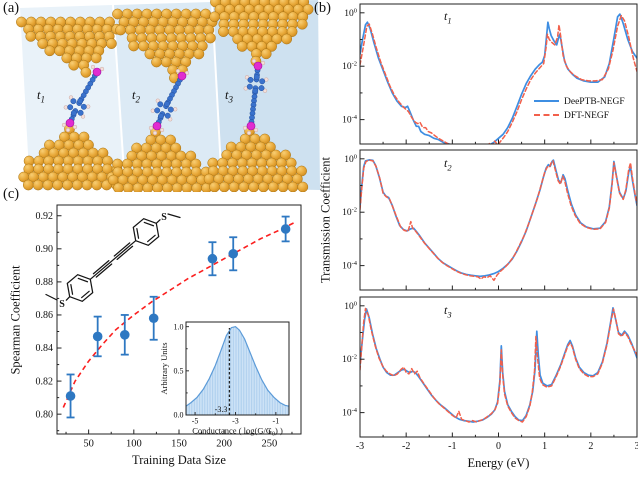  Describe the element at coordinates (449, 20) in the screenshot. I see `title-t1-sub: 1` at that location.